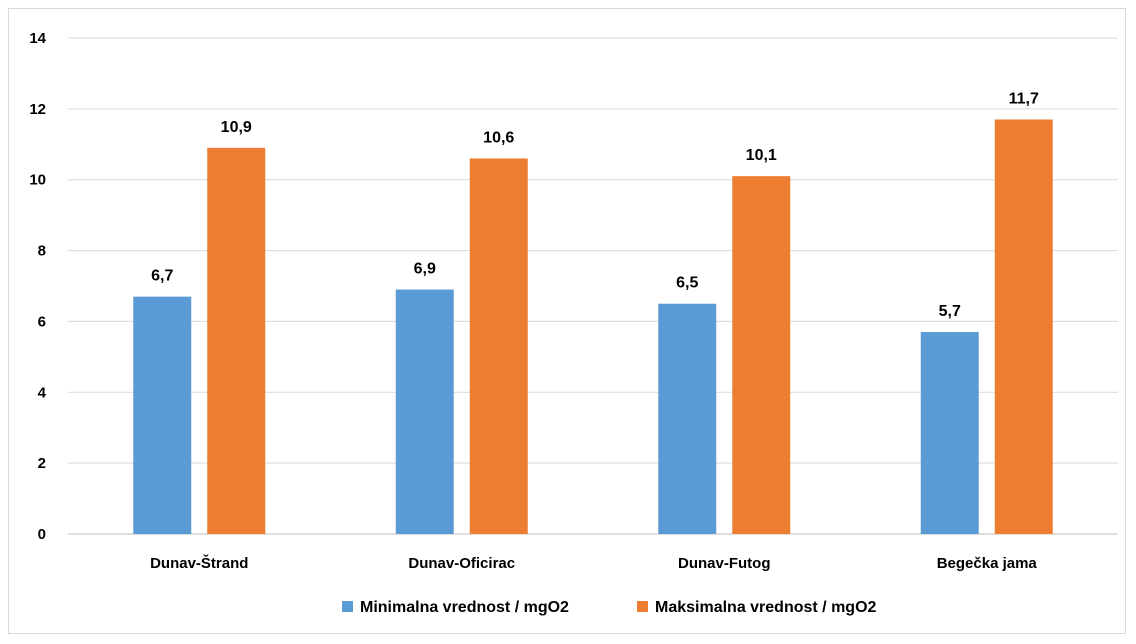  Describe the element at coordinates (464, 607) in the screenshot. I see `legend-label-min: Minimalna vrednost / mgO2` at that location.